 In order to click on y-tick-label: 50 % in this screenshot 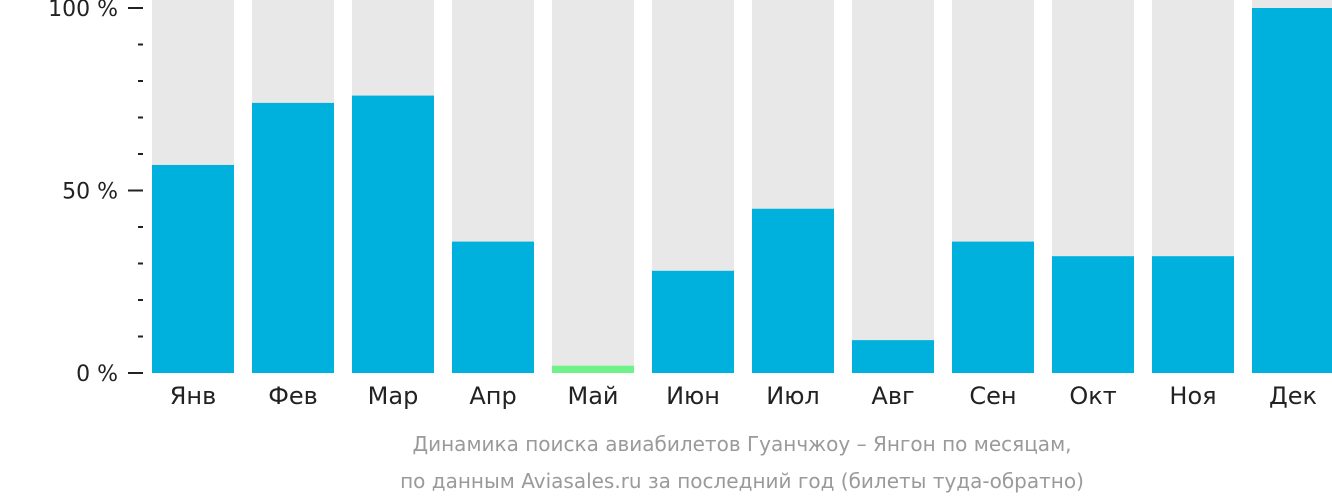, I will do `click(90, 192)`.